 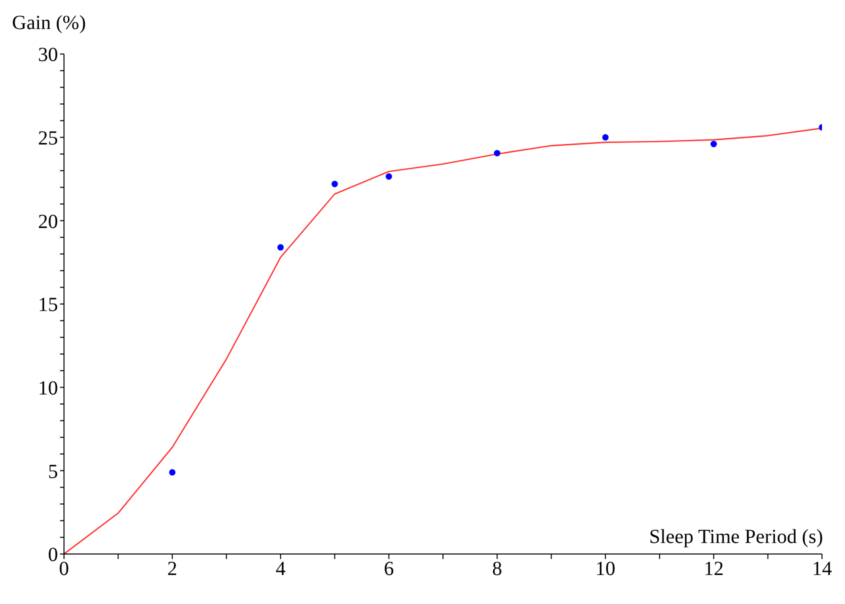 I want to click on y-tick-label: 25, so click(x=48, y=138).